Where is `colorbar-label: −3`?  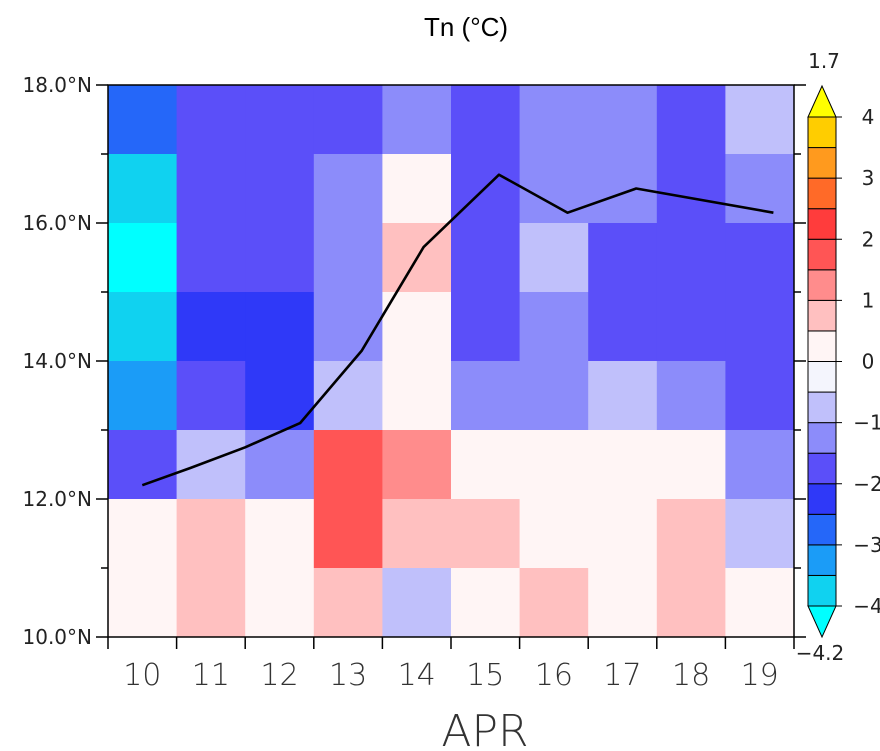
colorbar-label: −3 is located at coordinates (866, 545).